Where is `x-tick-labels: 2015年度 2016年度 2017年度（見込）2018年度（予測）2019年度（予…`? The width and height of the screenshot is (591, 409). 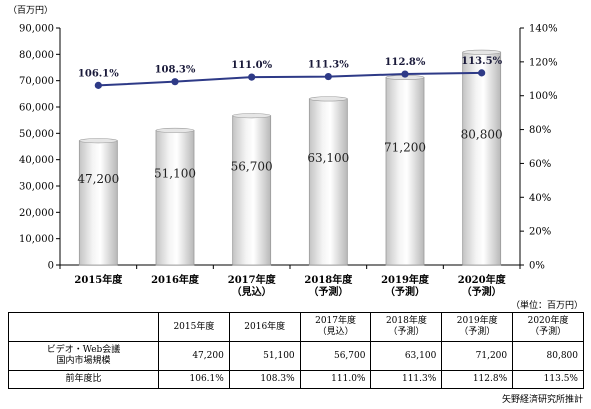 x-tick-labels: 2015年度 2016年度 2017年度（見込）2018年度（予測）2019年度（予… is located at coordinates (290, 285).